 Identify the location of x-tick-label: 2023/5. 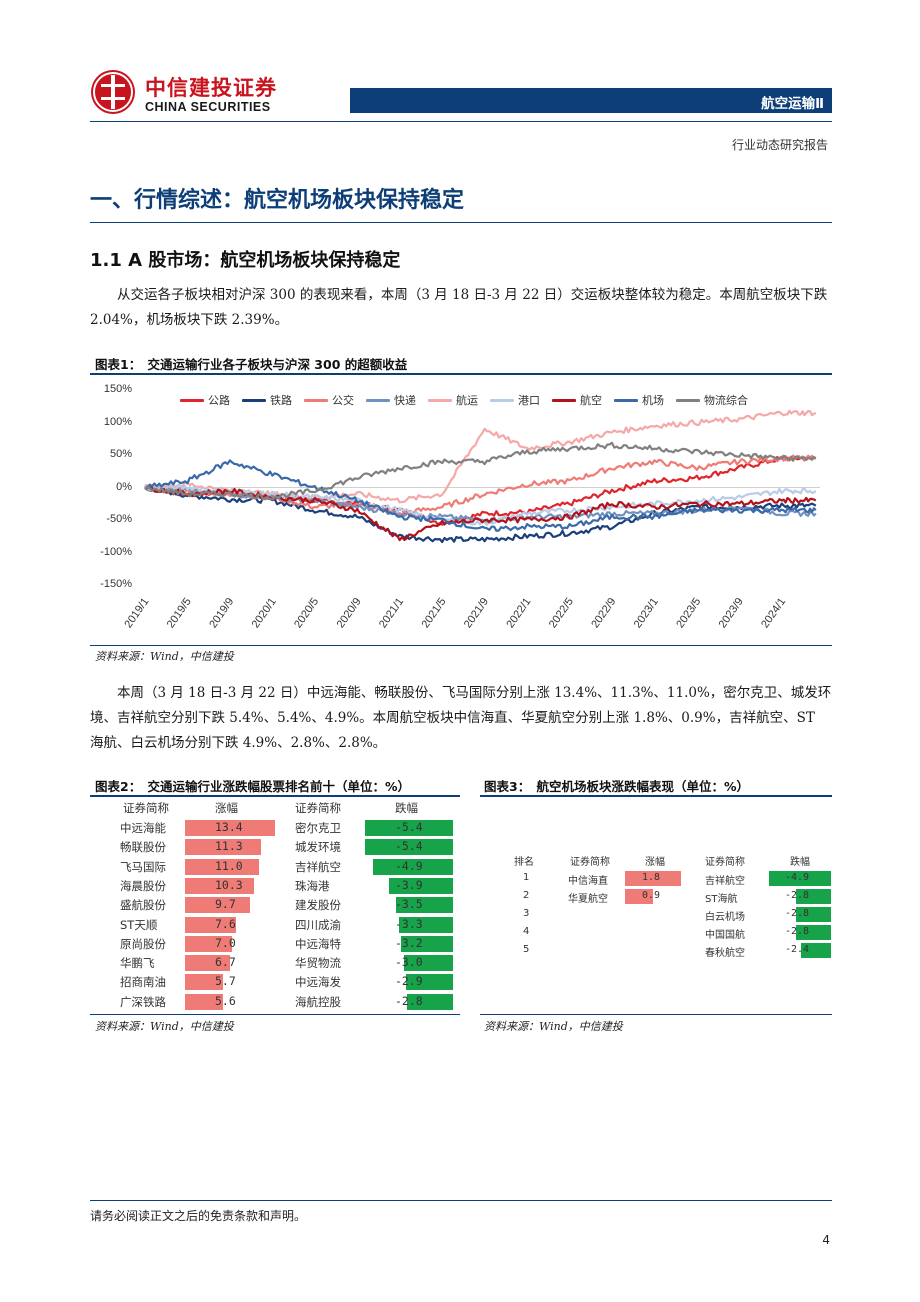
(688, 613).